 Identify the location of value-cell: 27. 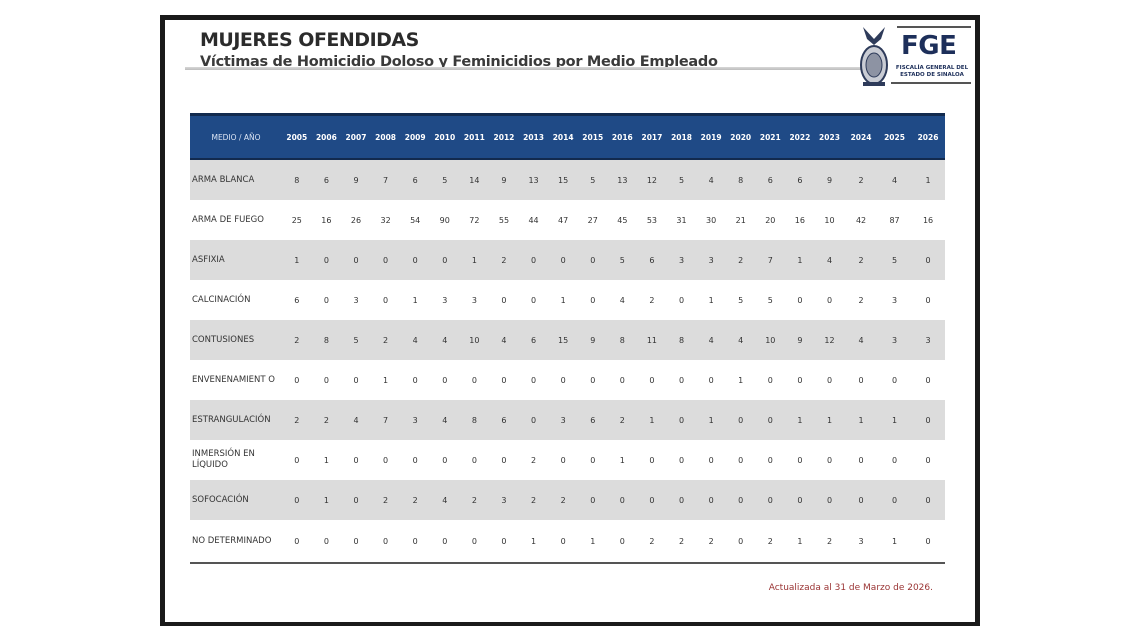
(592, 220).